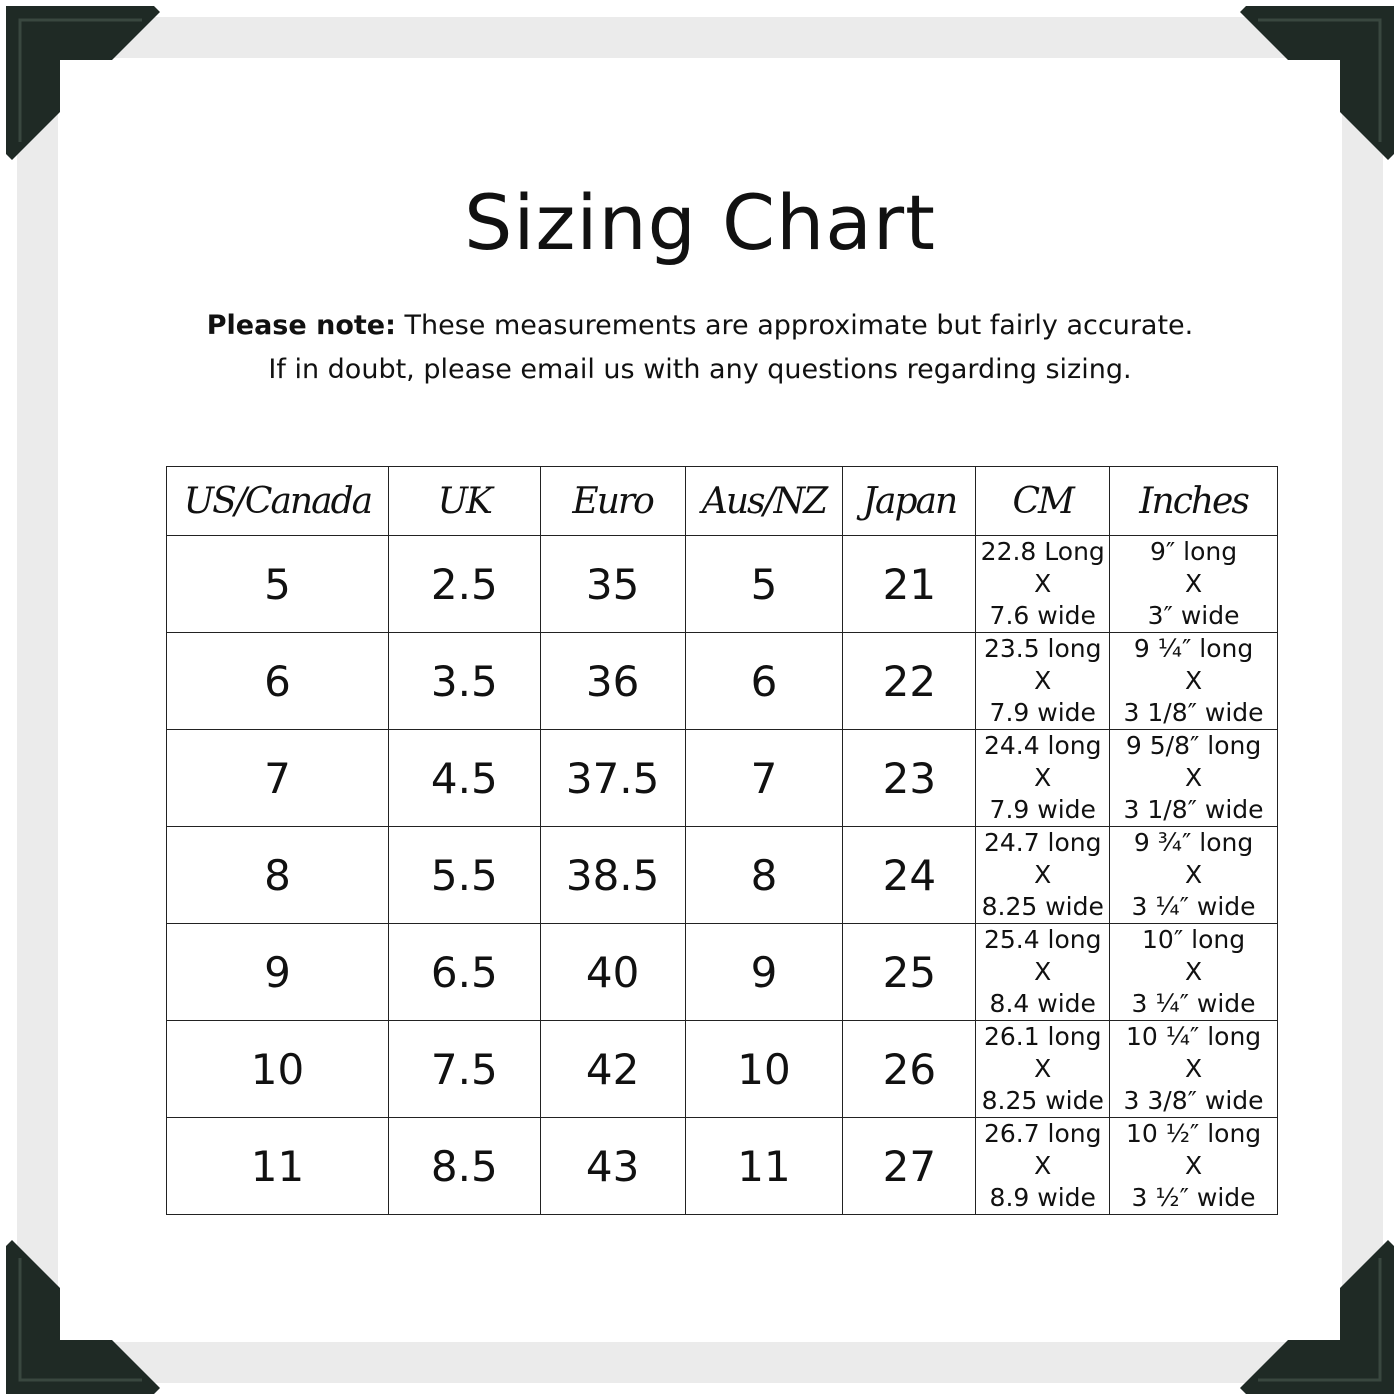 This screenshot has height=1400, width=1400. I want to click on table-cell: 9 5/8″ long X 3 1/8″ wide, so click(1193, 778).